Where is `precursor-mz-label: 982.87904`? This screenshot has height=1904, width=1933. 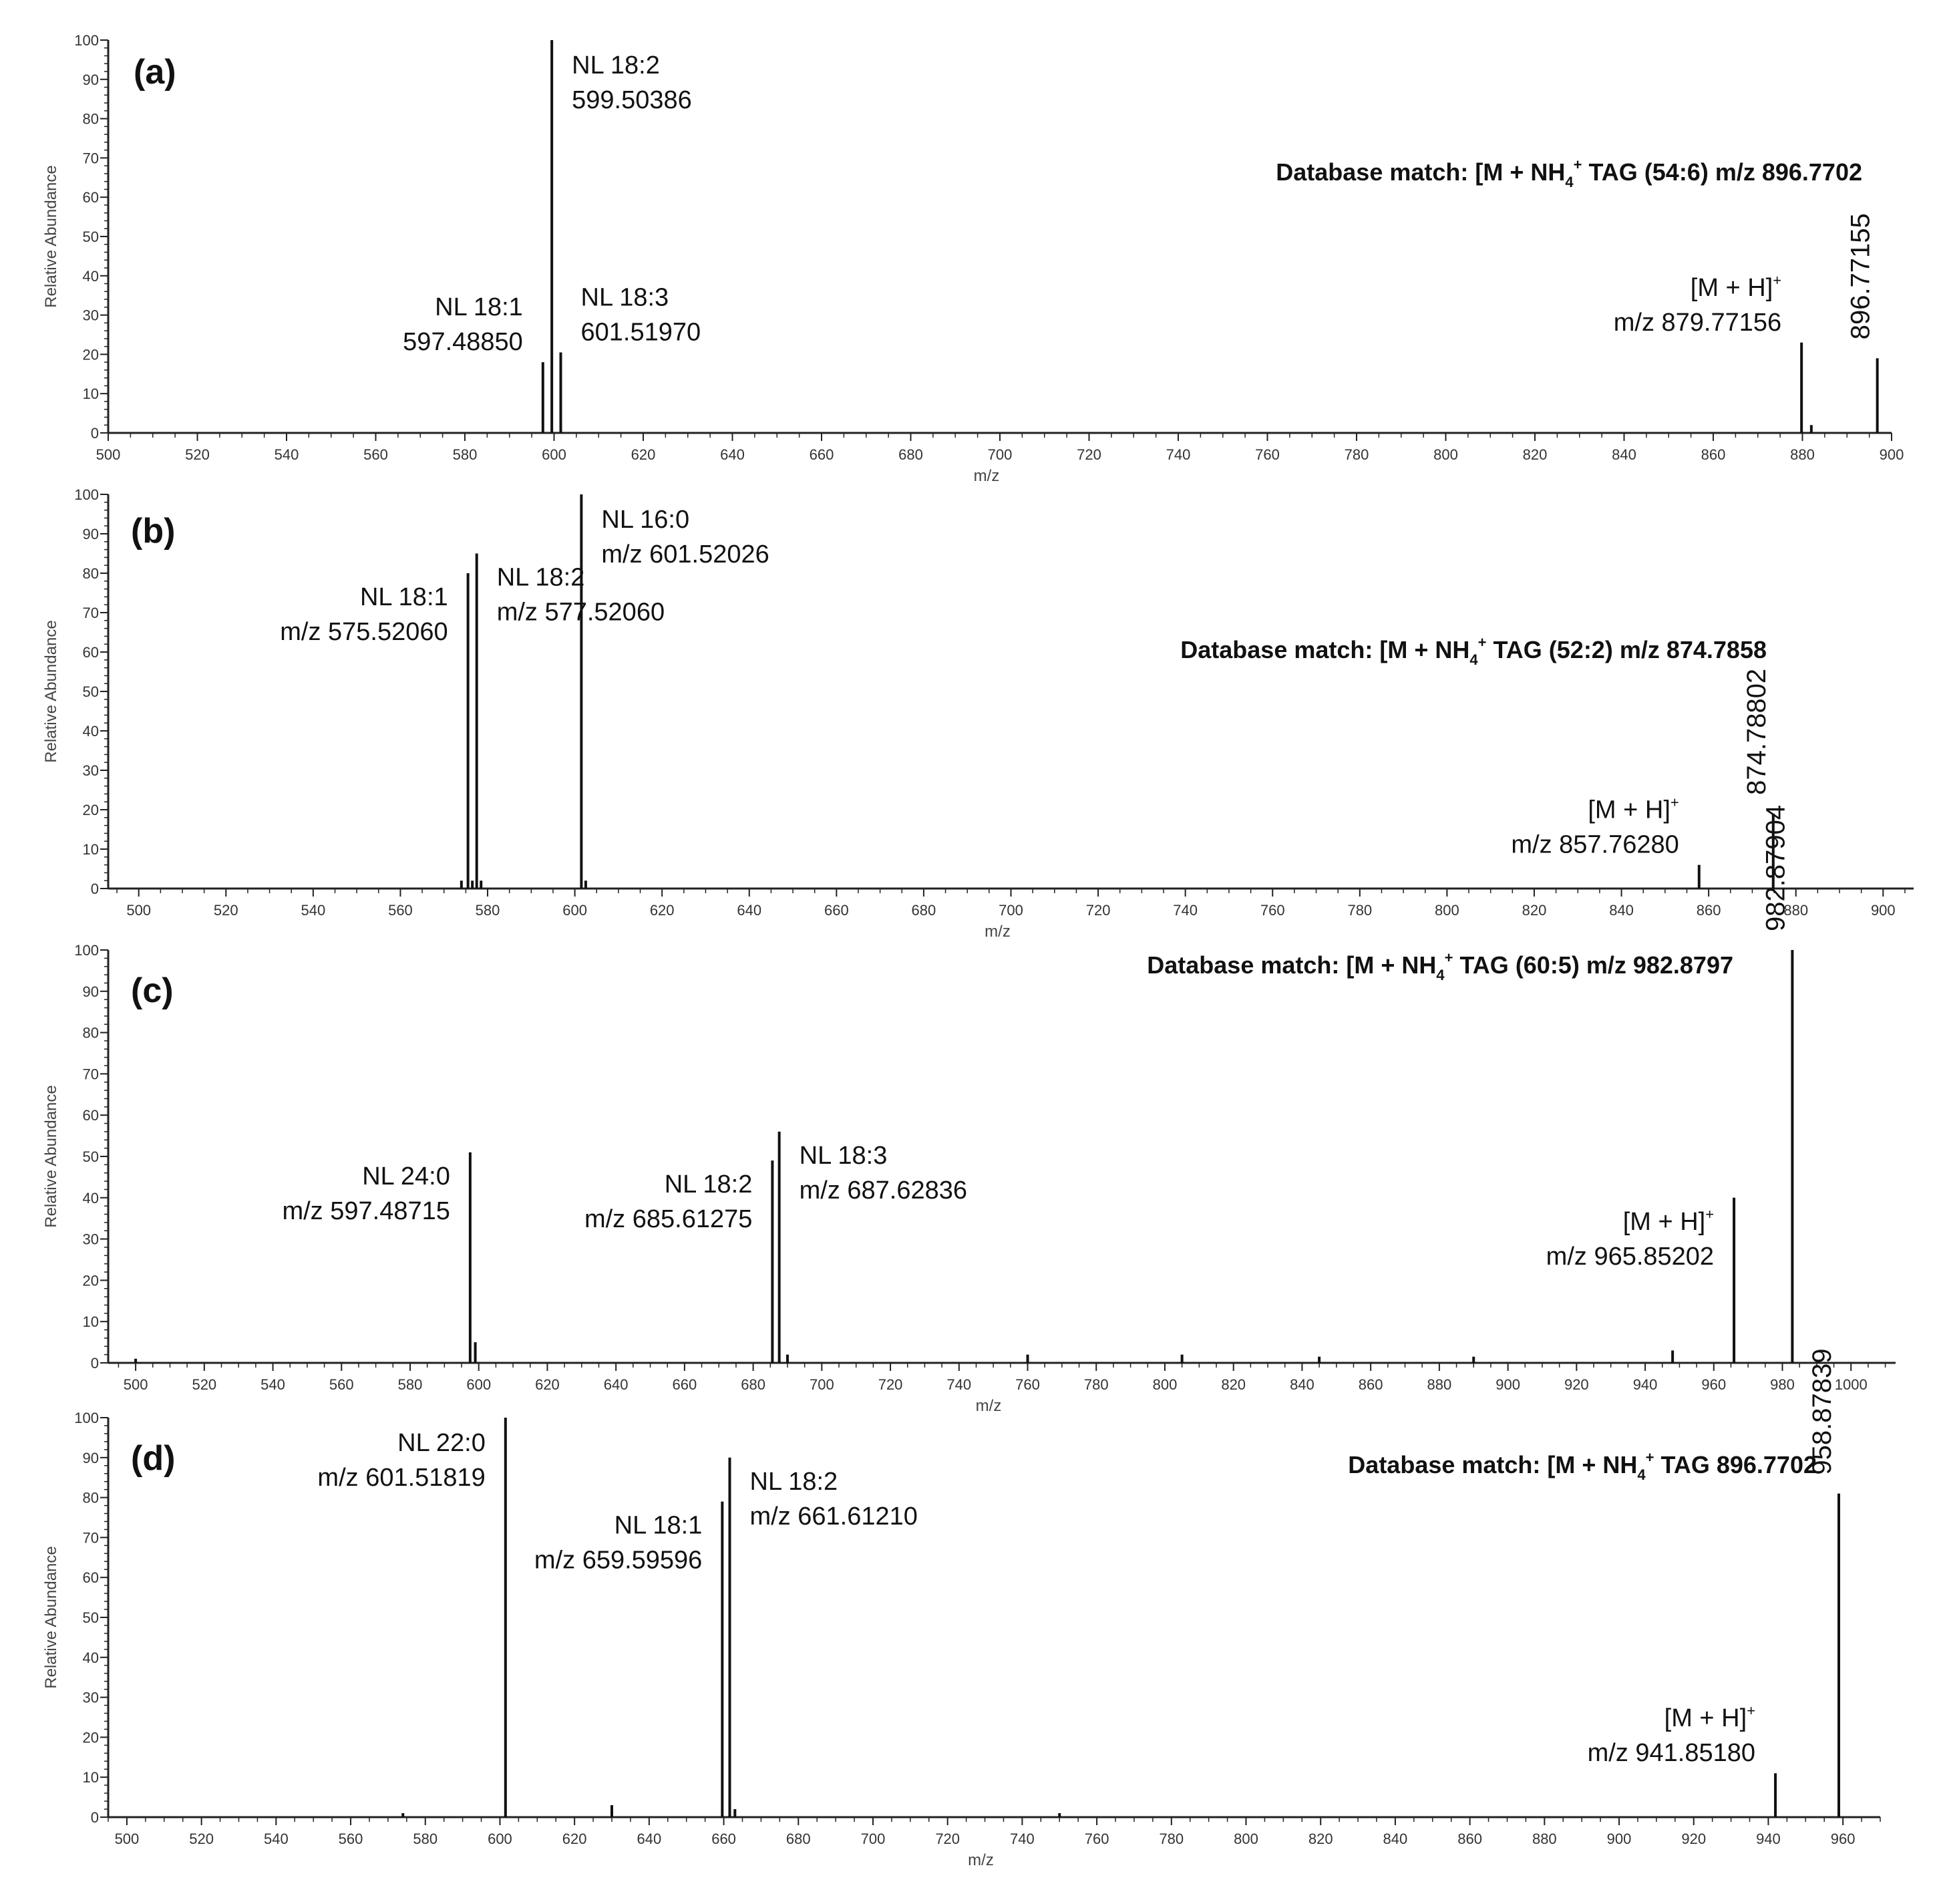 precursor-mz-label: 982.87904 is located at coordinates (1775, 868).